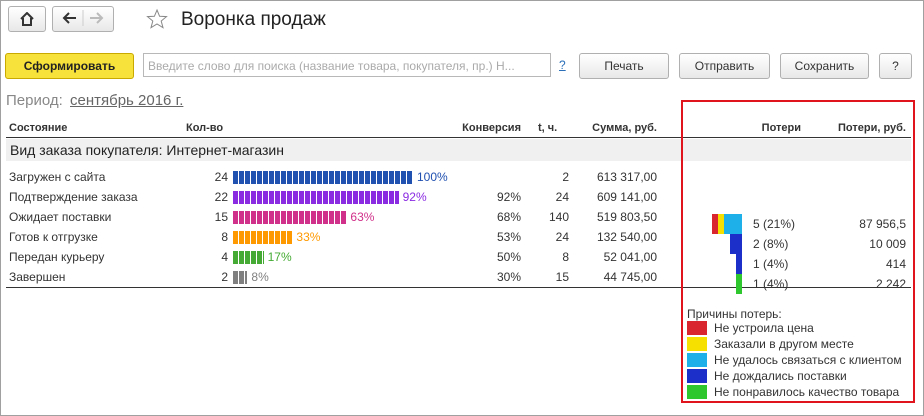 The image size is (924, 416). Describe the element at coordinates (57, 257) in the screenshot. I see `state-cell: Передан курьеру` at that location.